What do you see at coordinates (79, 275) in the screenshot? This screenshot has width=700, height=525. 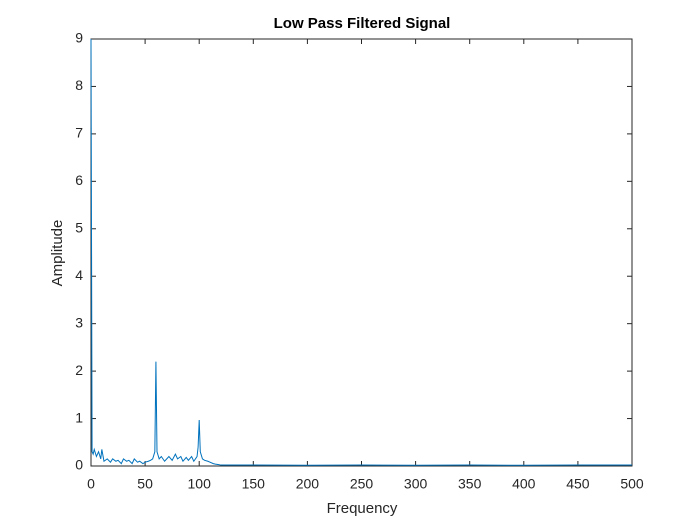 I see `y-tick-label: 4` at bounding box center [79, 275].